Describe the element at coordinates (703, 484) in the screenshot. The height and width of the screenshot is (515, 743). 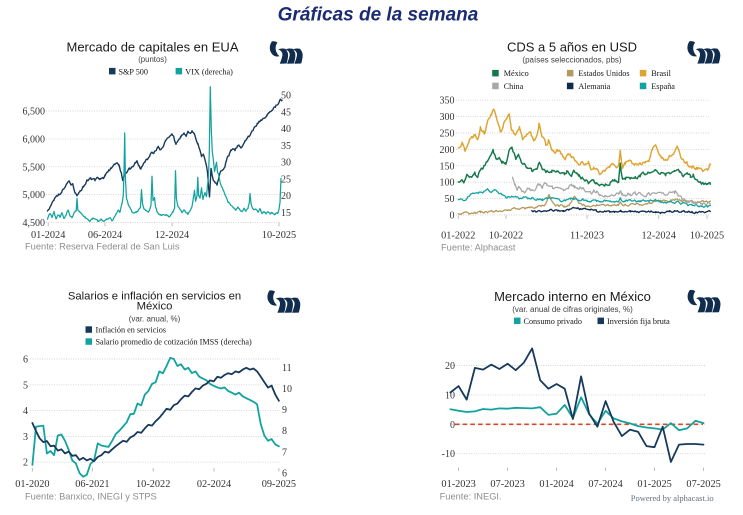
I see `svg-text: 07-2025` at that location.